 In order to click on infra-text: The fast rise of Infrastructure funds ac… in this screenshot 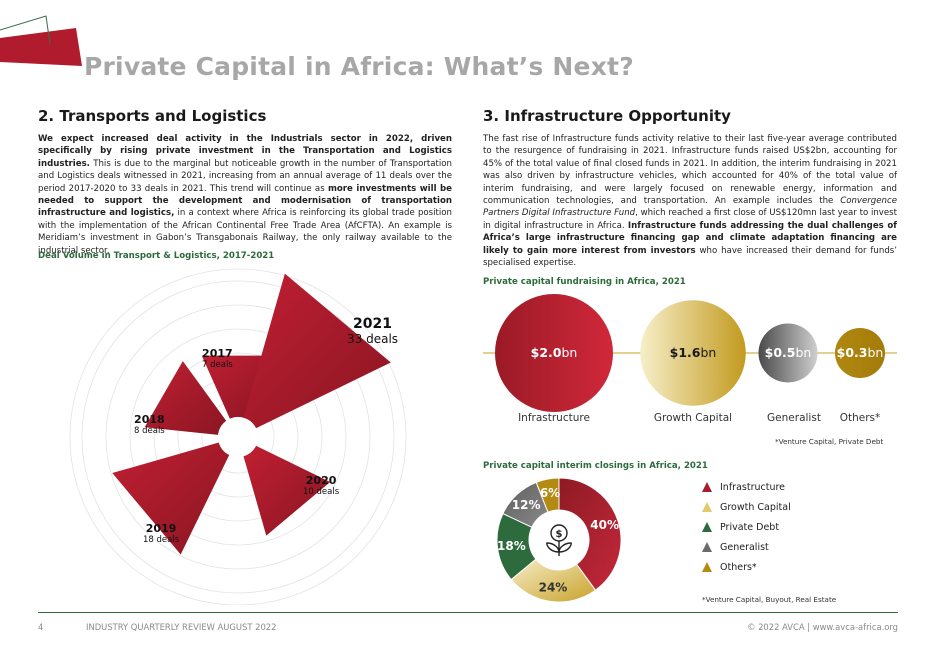, I will do `click(690, 170)`.